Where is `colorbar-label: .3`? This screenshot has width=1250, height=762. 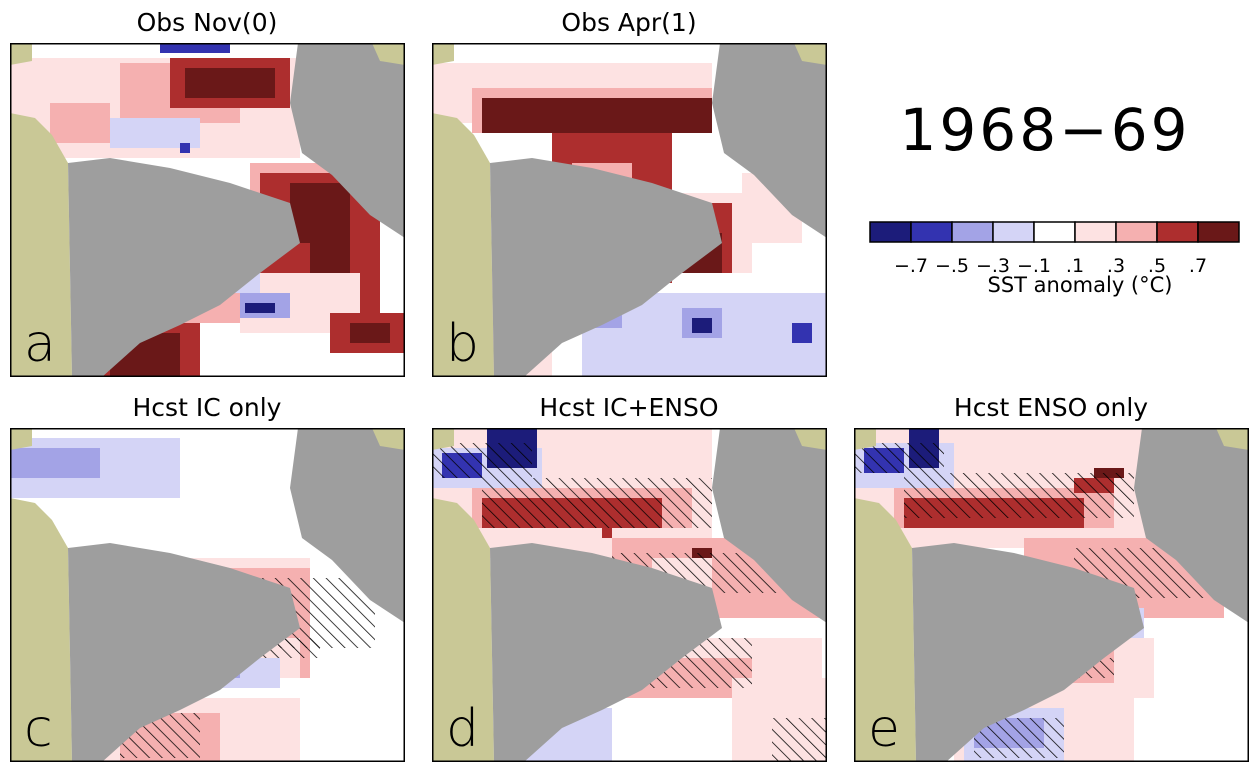
colorbar-label: .3 is located at coordinates (1116, 266).